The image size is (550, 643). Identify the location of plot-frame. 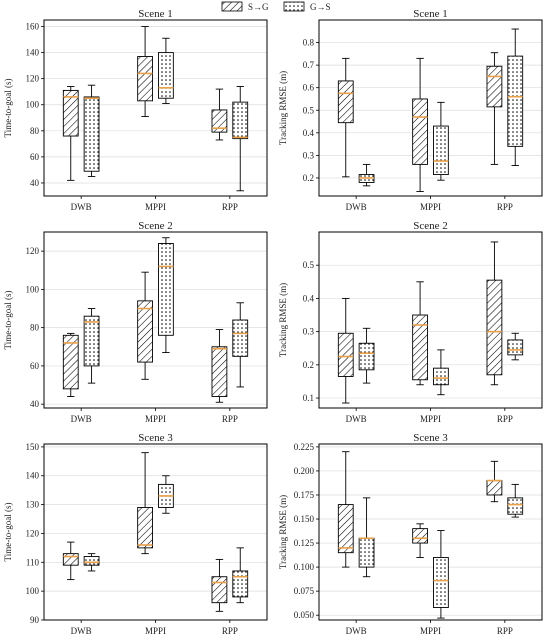
(430, 320).